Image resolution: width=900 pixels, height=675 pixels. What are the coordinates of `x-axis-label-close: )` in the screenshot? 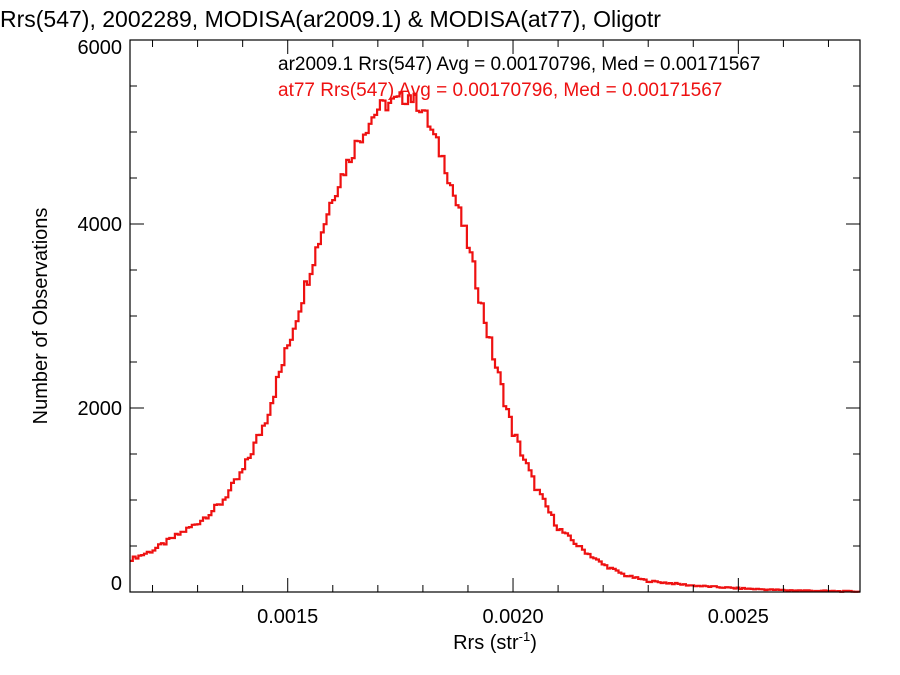 It's located at (533, 643).